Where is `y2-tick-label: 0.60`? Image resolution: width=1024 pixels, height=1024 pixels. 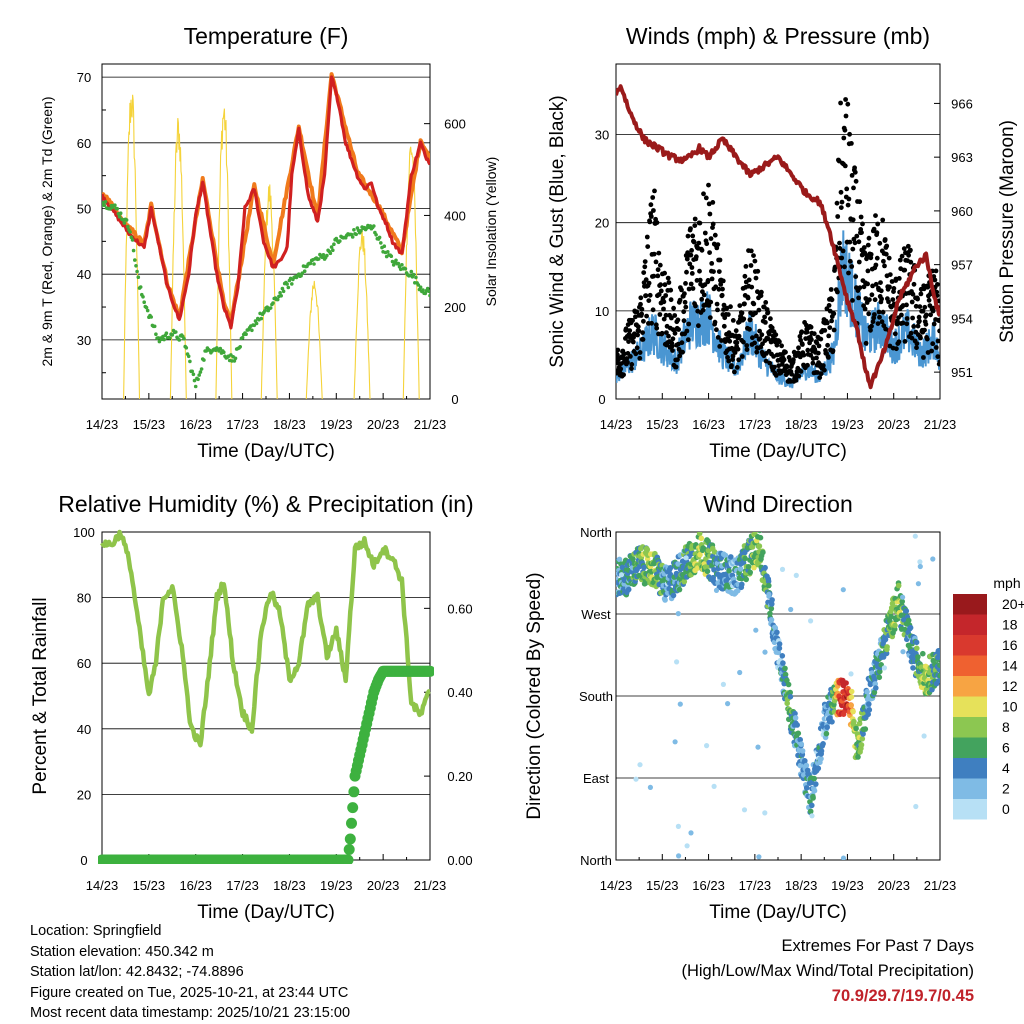 y2-tick-label: 0.60 is located at coordinates (459, 608).